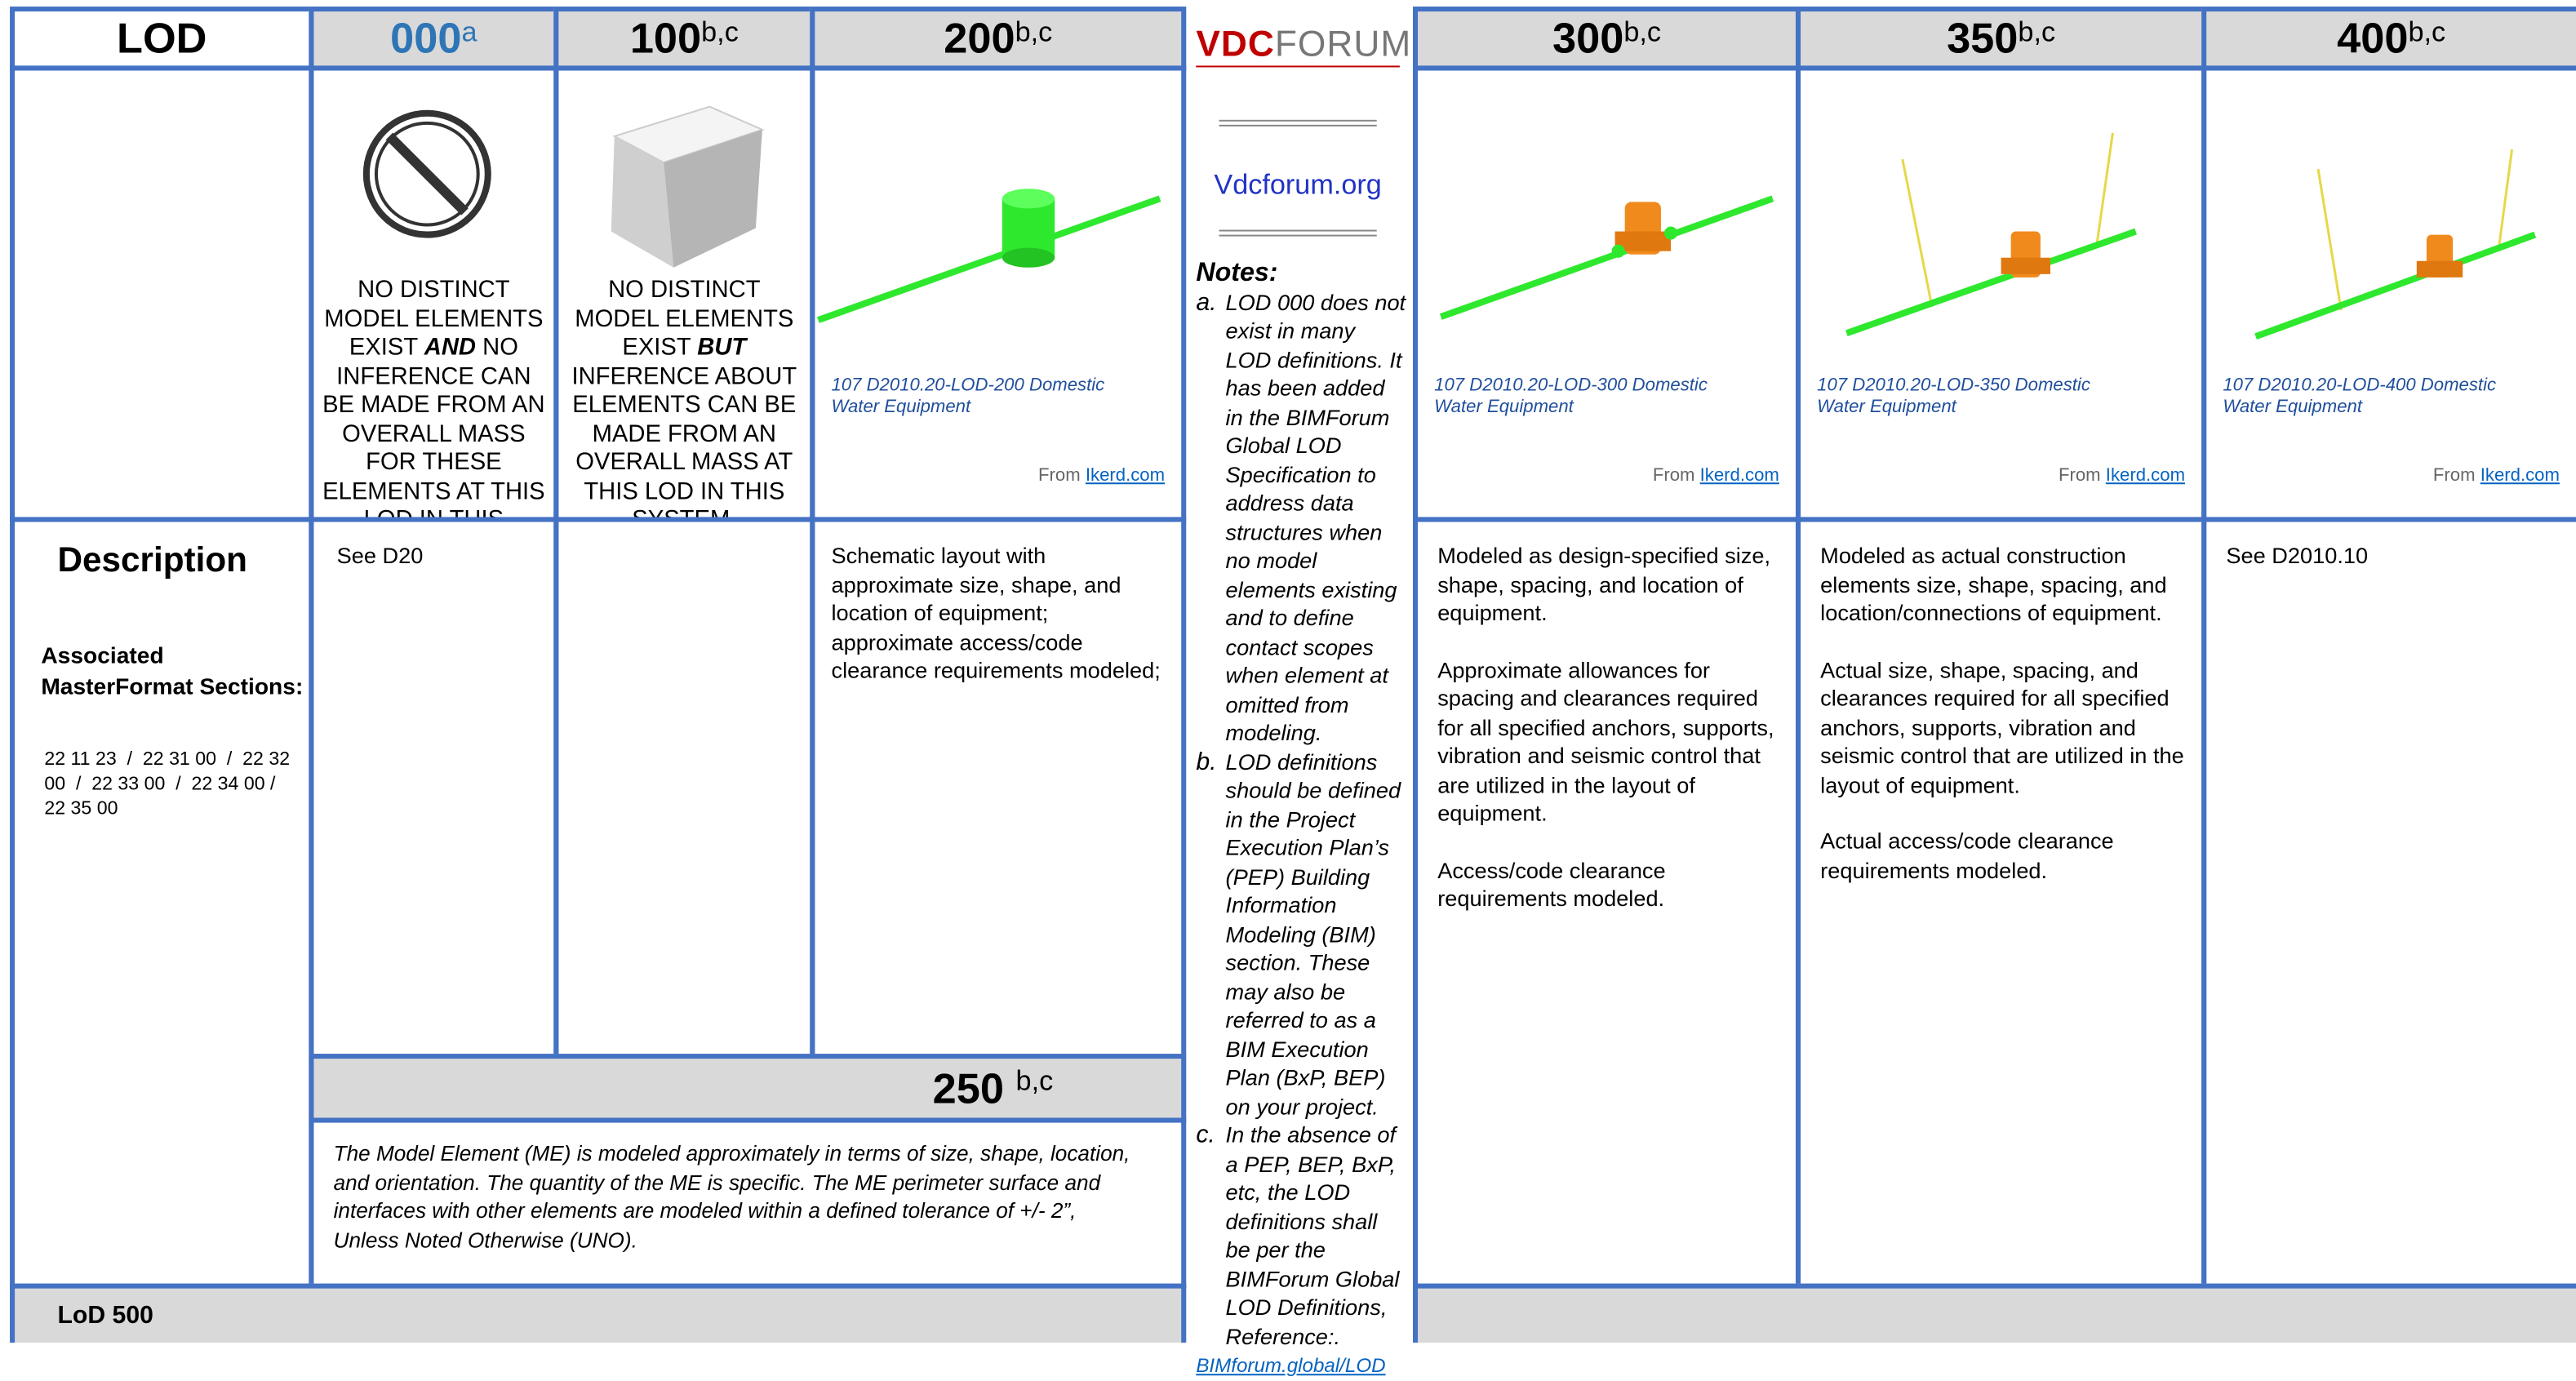 The height and width of the screenshot is (1381, 2576). What do you see at coordinates (1298, 185) in the screenshot?
I see `site-name: Vdcforum.org` at bounding box center [1298, 185].